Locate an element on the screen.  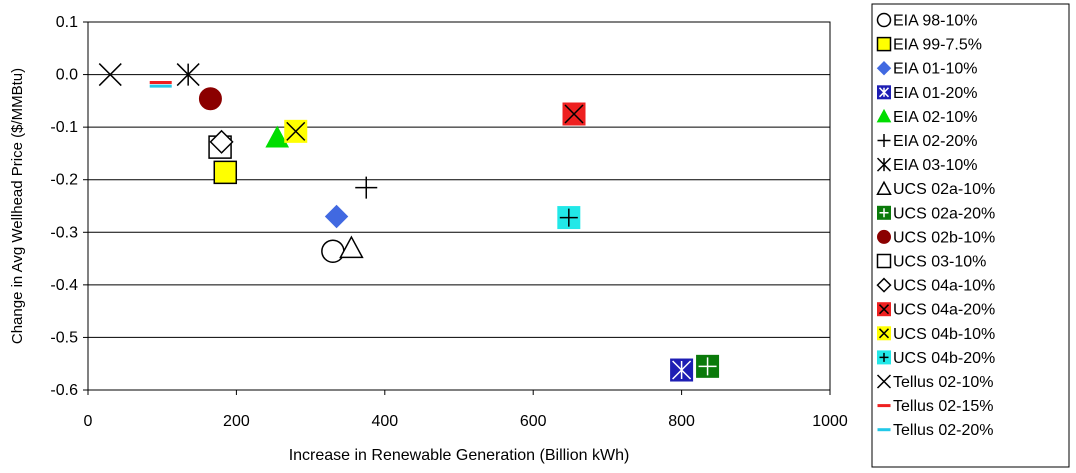
legend-label: UCS 04b-20% is located at coordinates (944, 358).